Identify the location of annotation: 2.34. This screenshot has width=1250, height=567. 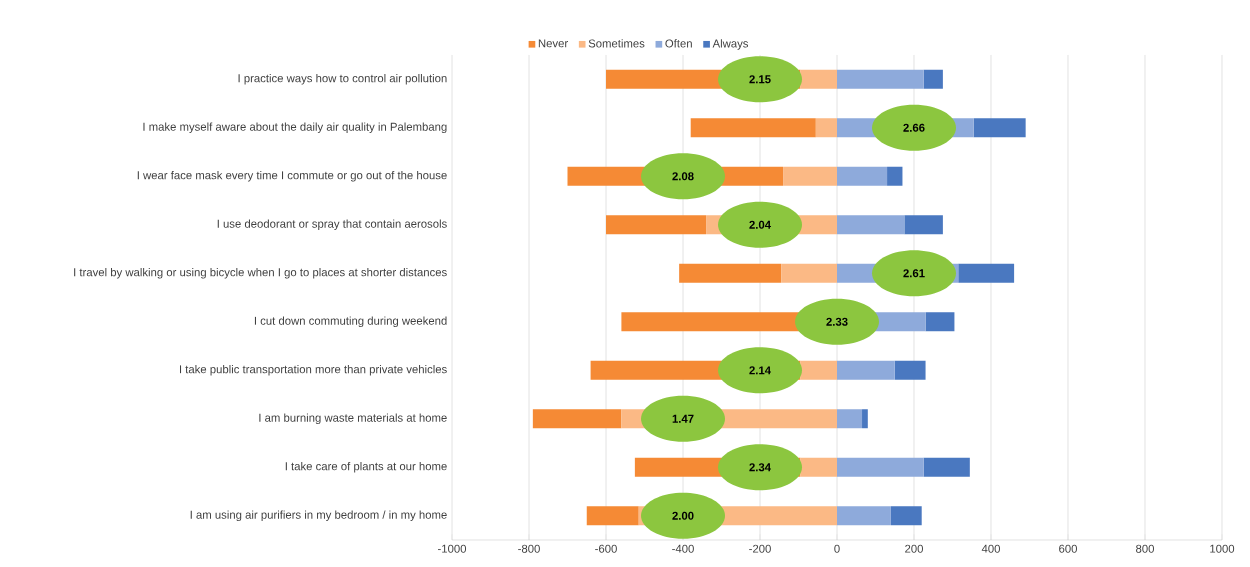
(760, 467).